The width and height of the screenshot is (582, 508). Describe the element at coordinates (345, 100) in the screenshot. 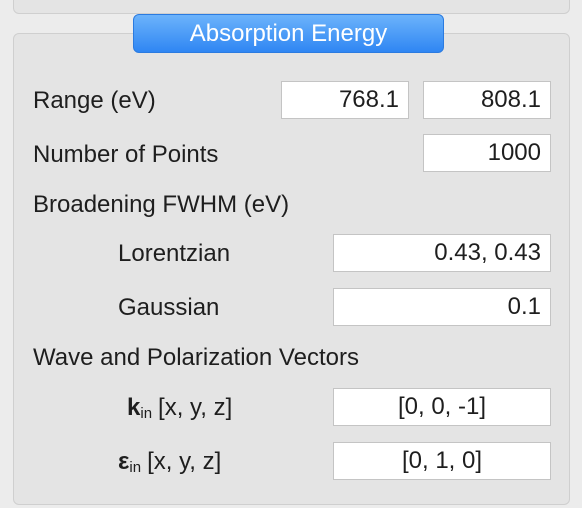

I see `range-min-input: 768.1` at that location.